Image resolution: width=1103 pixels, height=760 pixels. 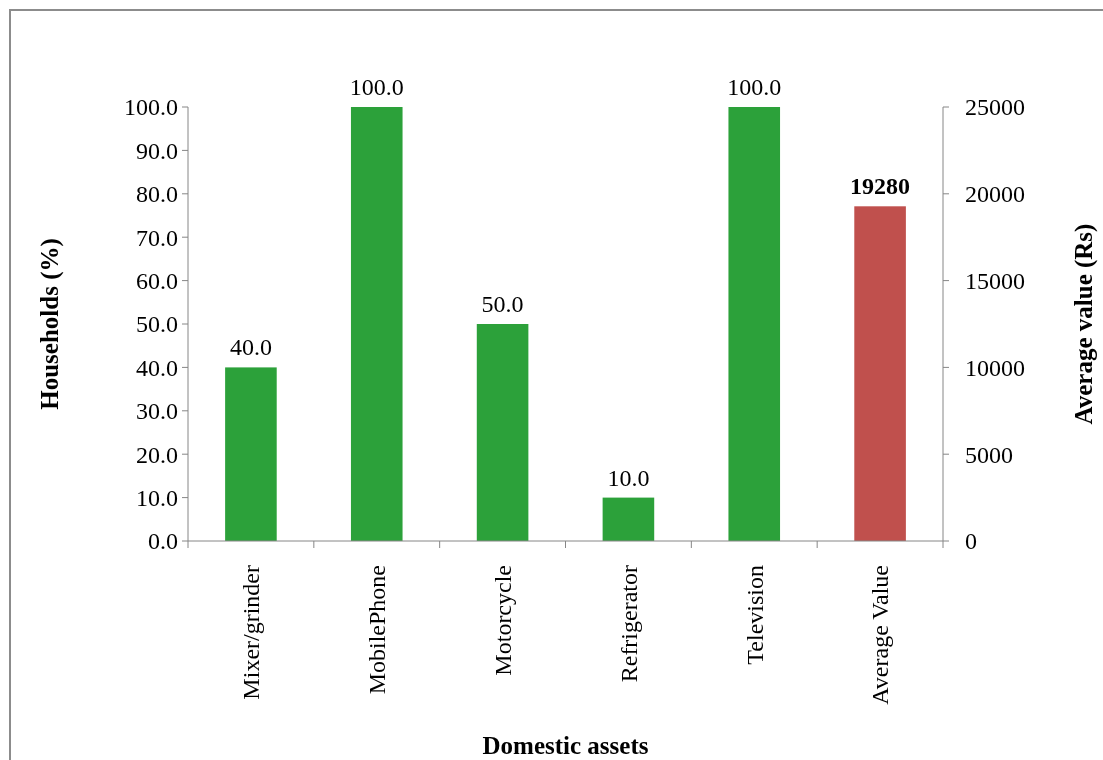 What do you see at coordinates (163, 541) in the screenshot?
I see `y-tick-label: 0.0` at bounding box center [163, 541].